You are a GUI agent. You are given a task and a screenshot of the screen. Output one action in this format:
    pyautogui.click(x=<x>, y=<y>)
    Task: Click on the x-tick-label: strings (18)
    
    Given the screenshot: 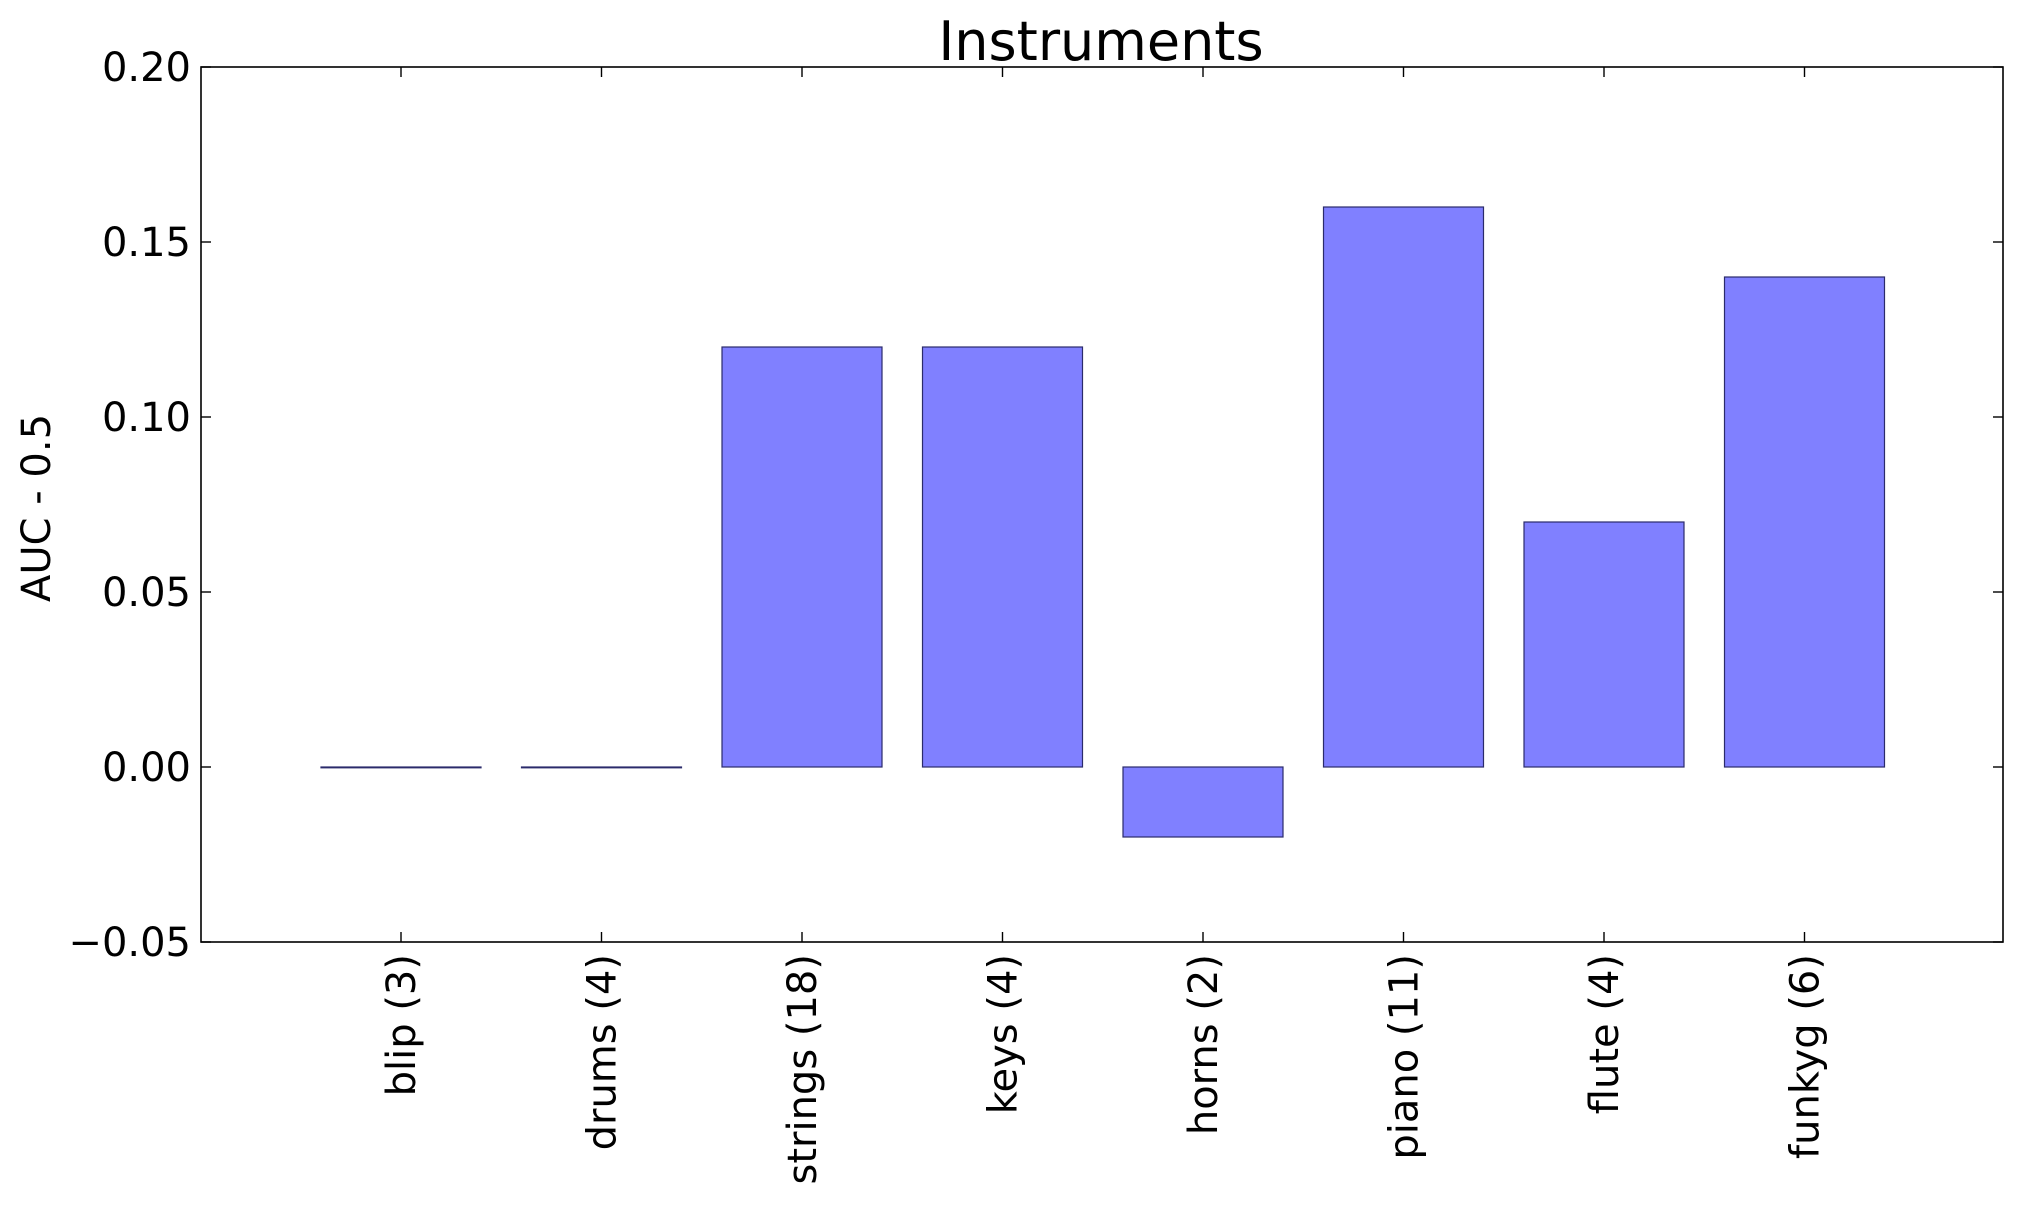 What is the action you would take?
    pyautogui.click(x=803, y=1069)
    